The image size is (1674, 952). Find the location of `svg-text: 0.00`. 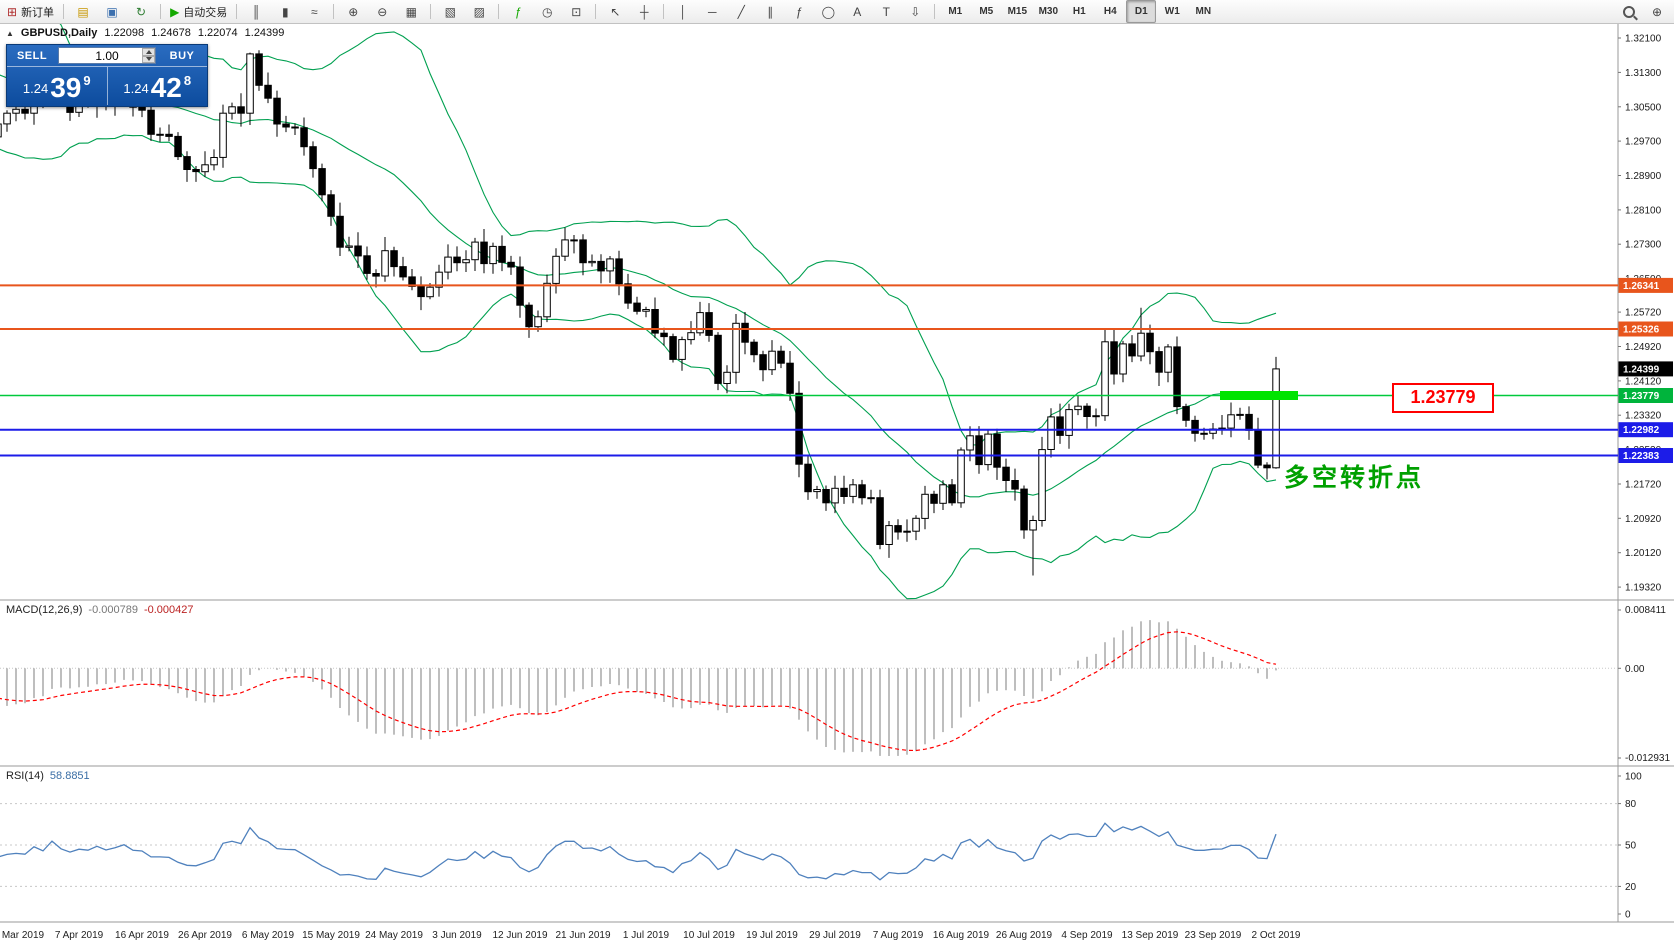

svg-text: 0.00 is located at coordinates (1635, 669).